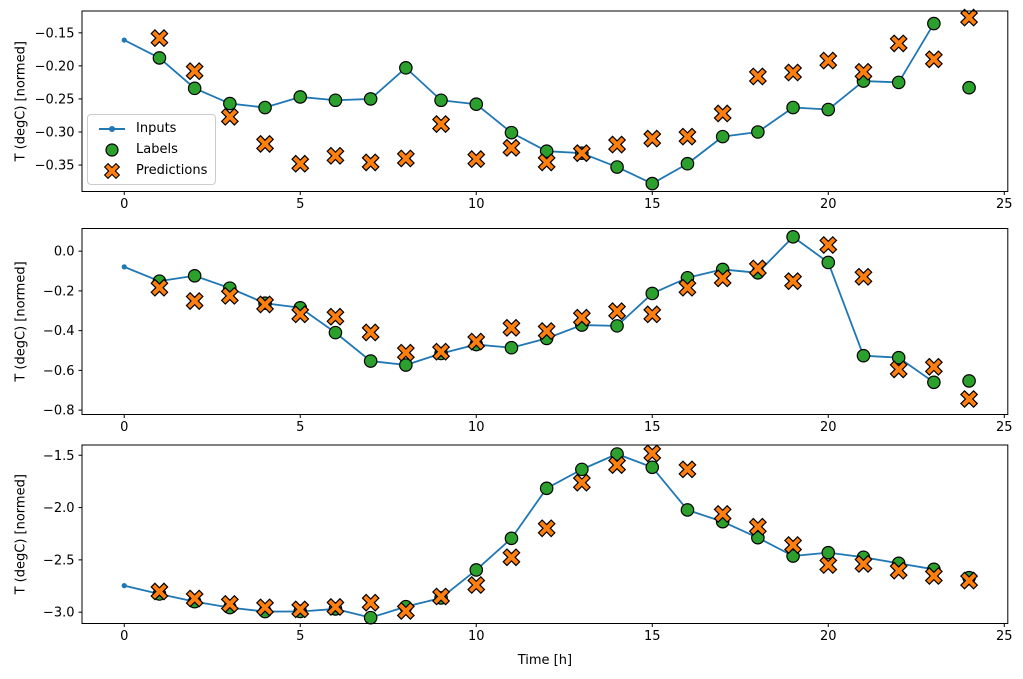  Describe the element at coordinates (55, 66) in the screenshot. I see `y-tick-label: −0.20` at that location.